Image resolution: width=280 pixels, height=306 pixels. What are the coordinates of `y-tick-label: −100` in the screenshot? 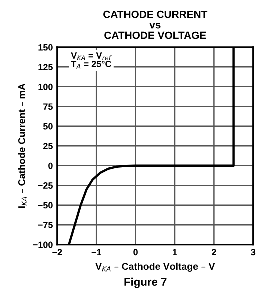 It's located at (43, 245).